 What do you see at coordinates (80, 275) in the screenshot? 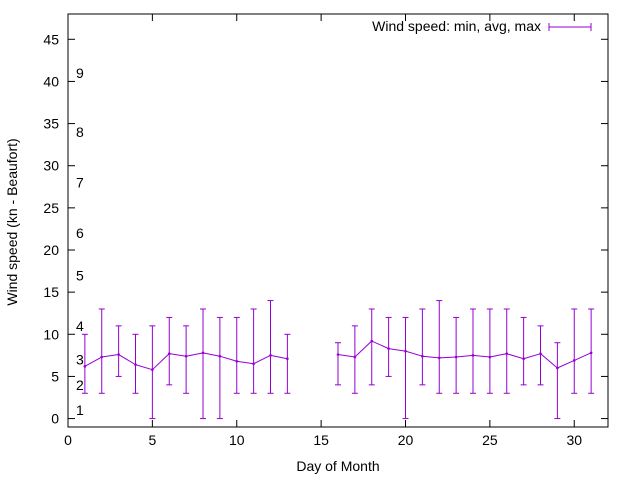
I see `beaufort-label: 5` at bounding box center [80, 275].